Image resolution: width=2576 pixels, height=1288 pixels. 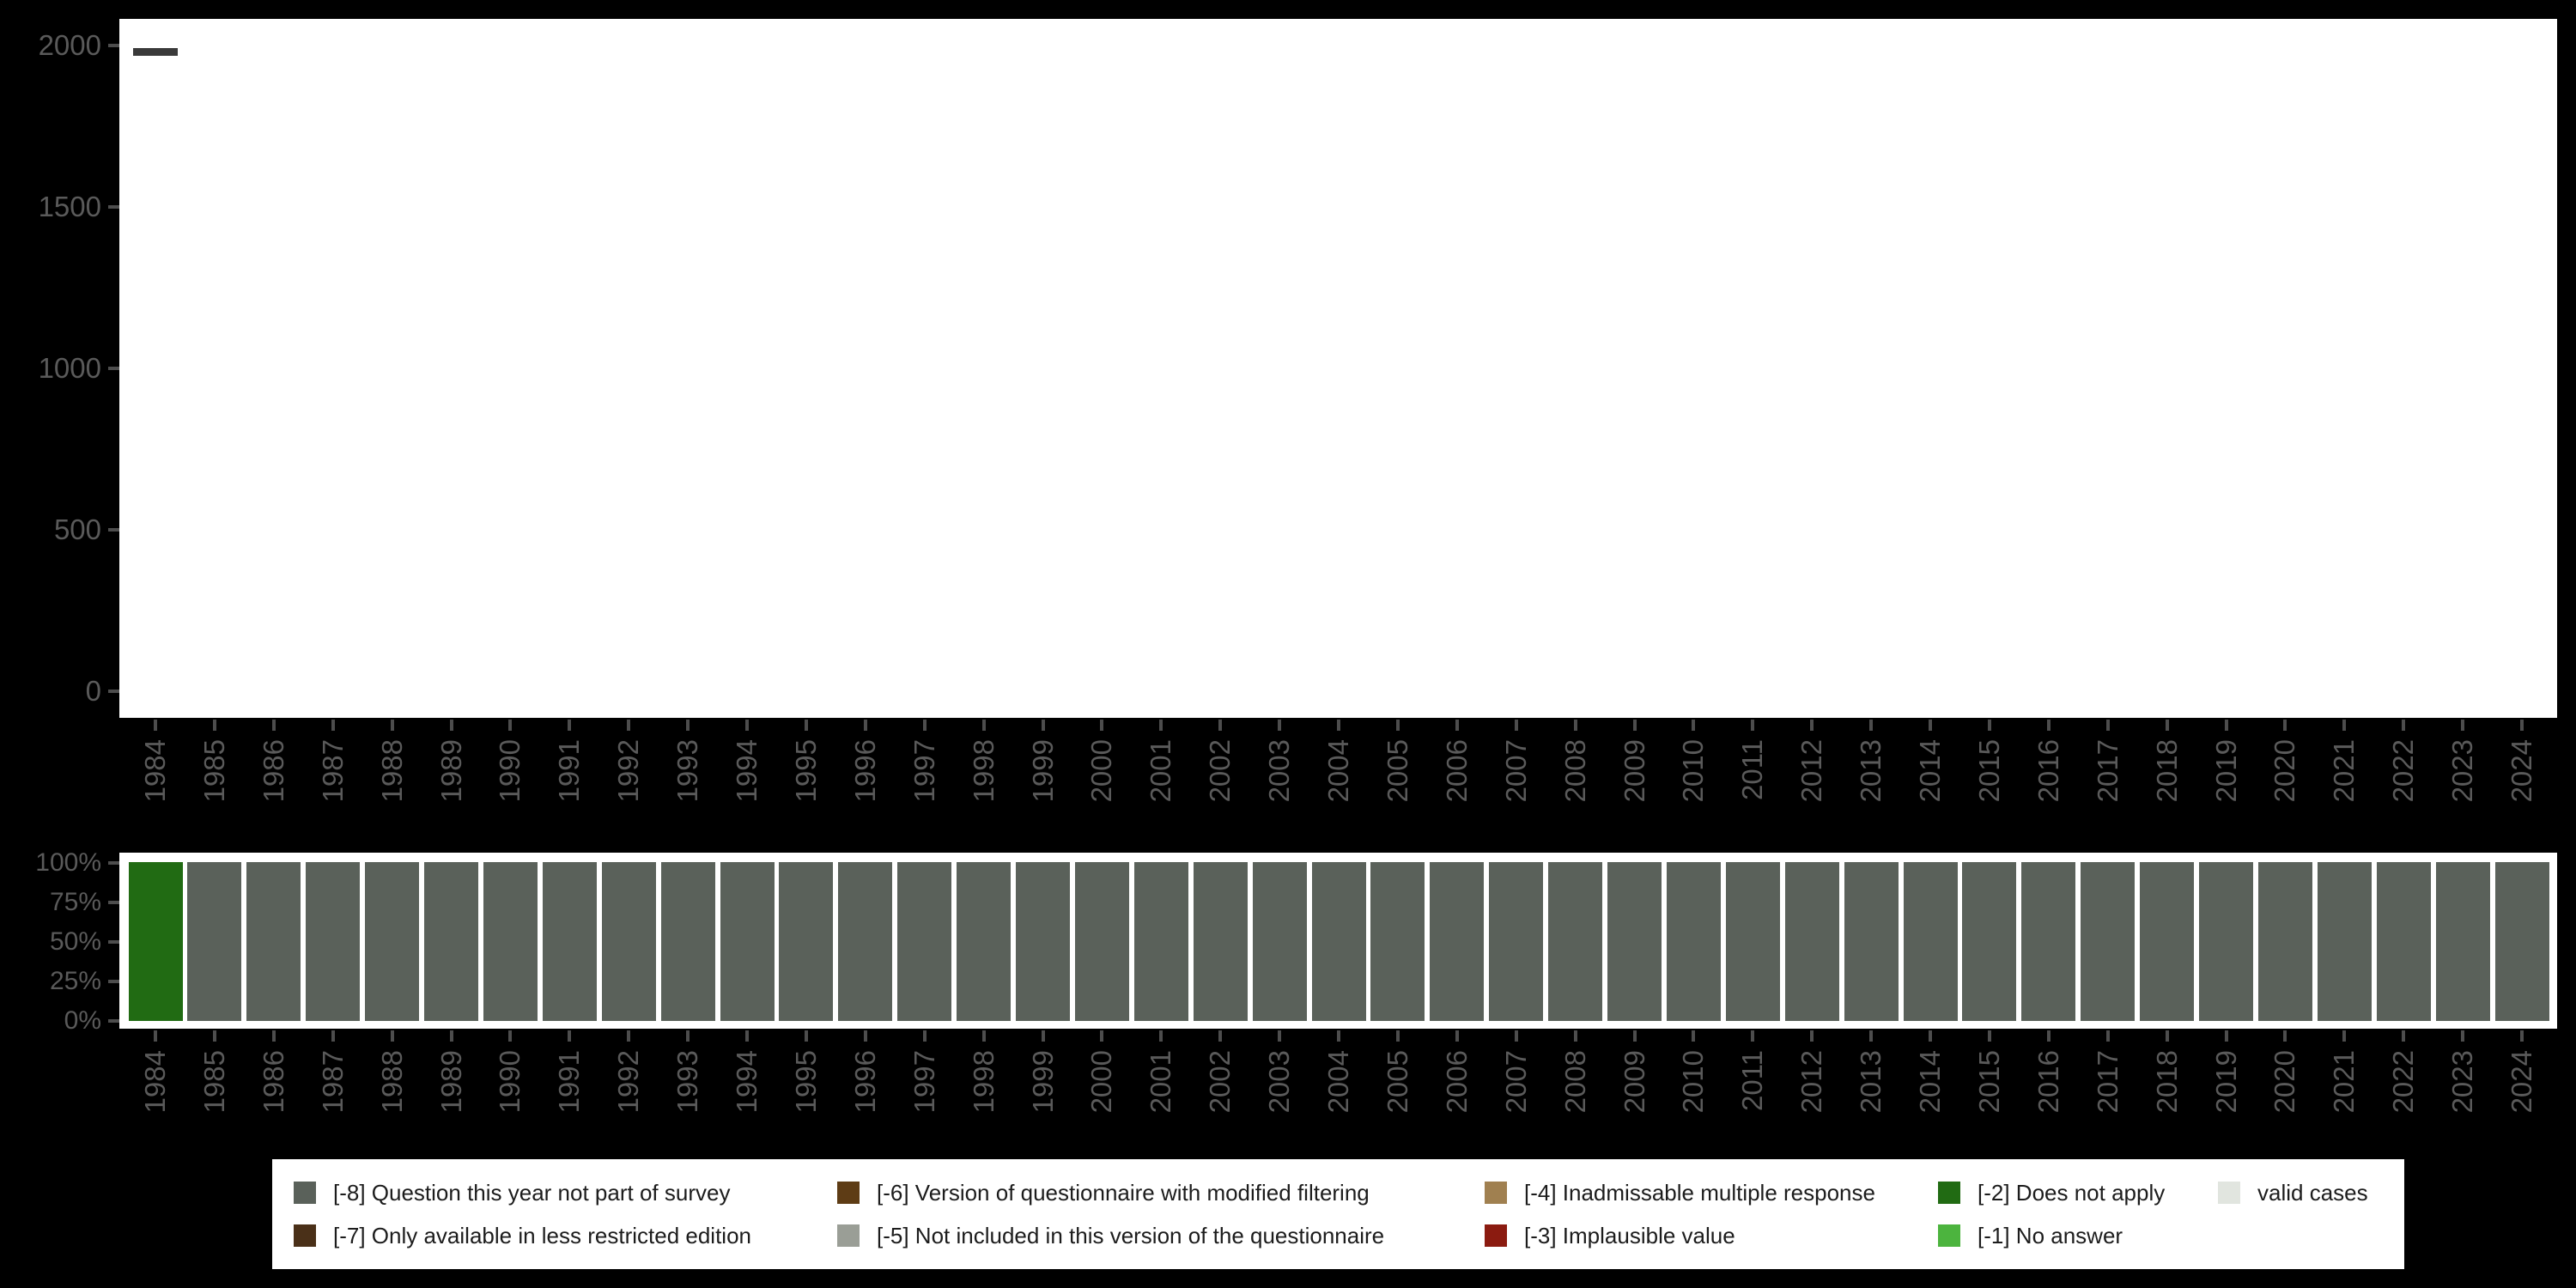 What do you see at coordinates (924, 1082) in the screenshot?
I see `pct-x-tick-label-1997: 1997` at bounding box center [924, 1082].